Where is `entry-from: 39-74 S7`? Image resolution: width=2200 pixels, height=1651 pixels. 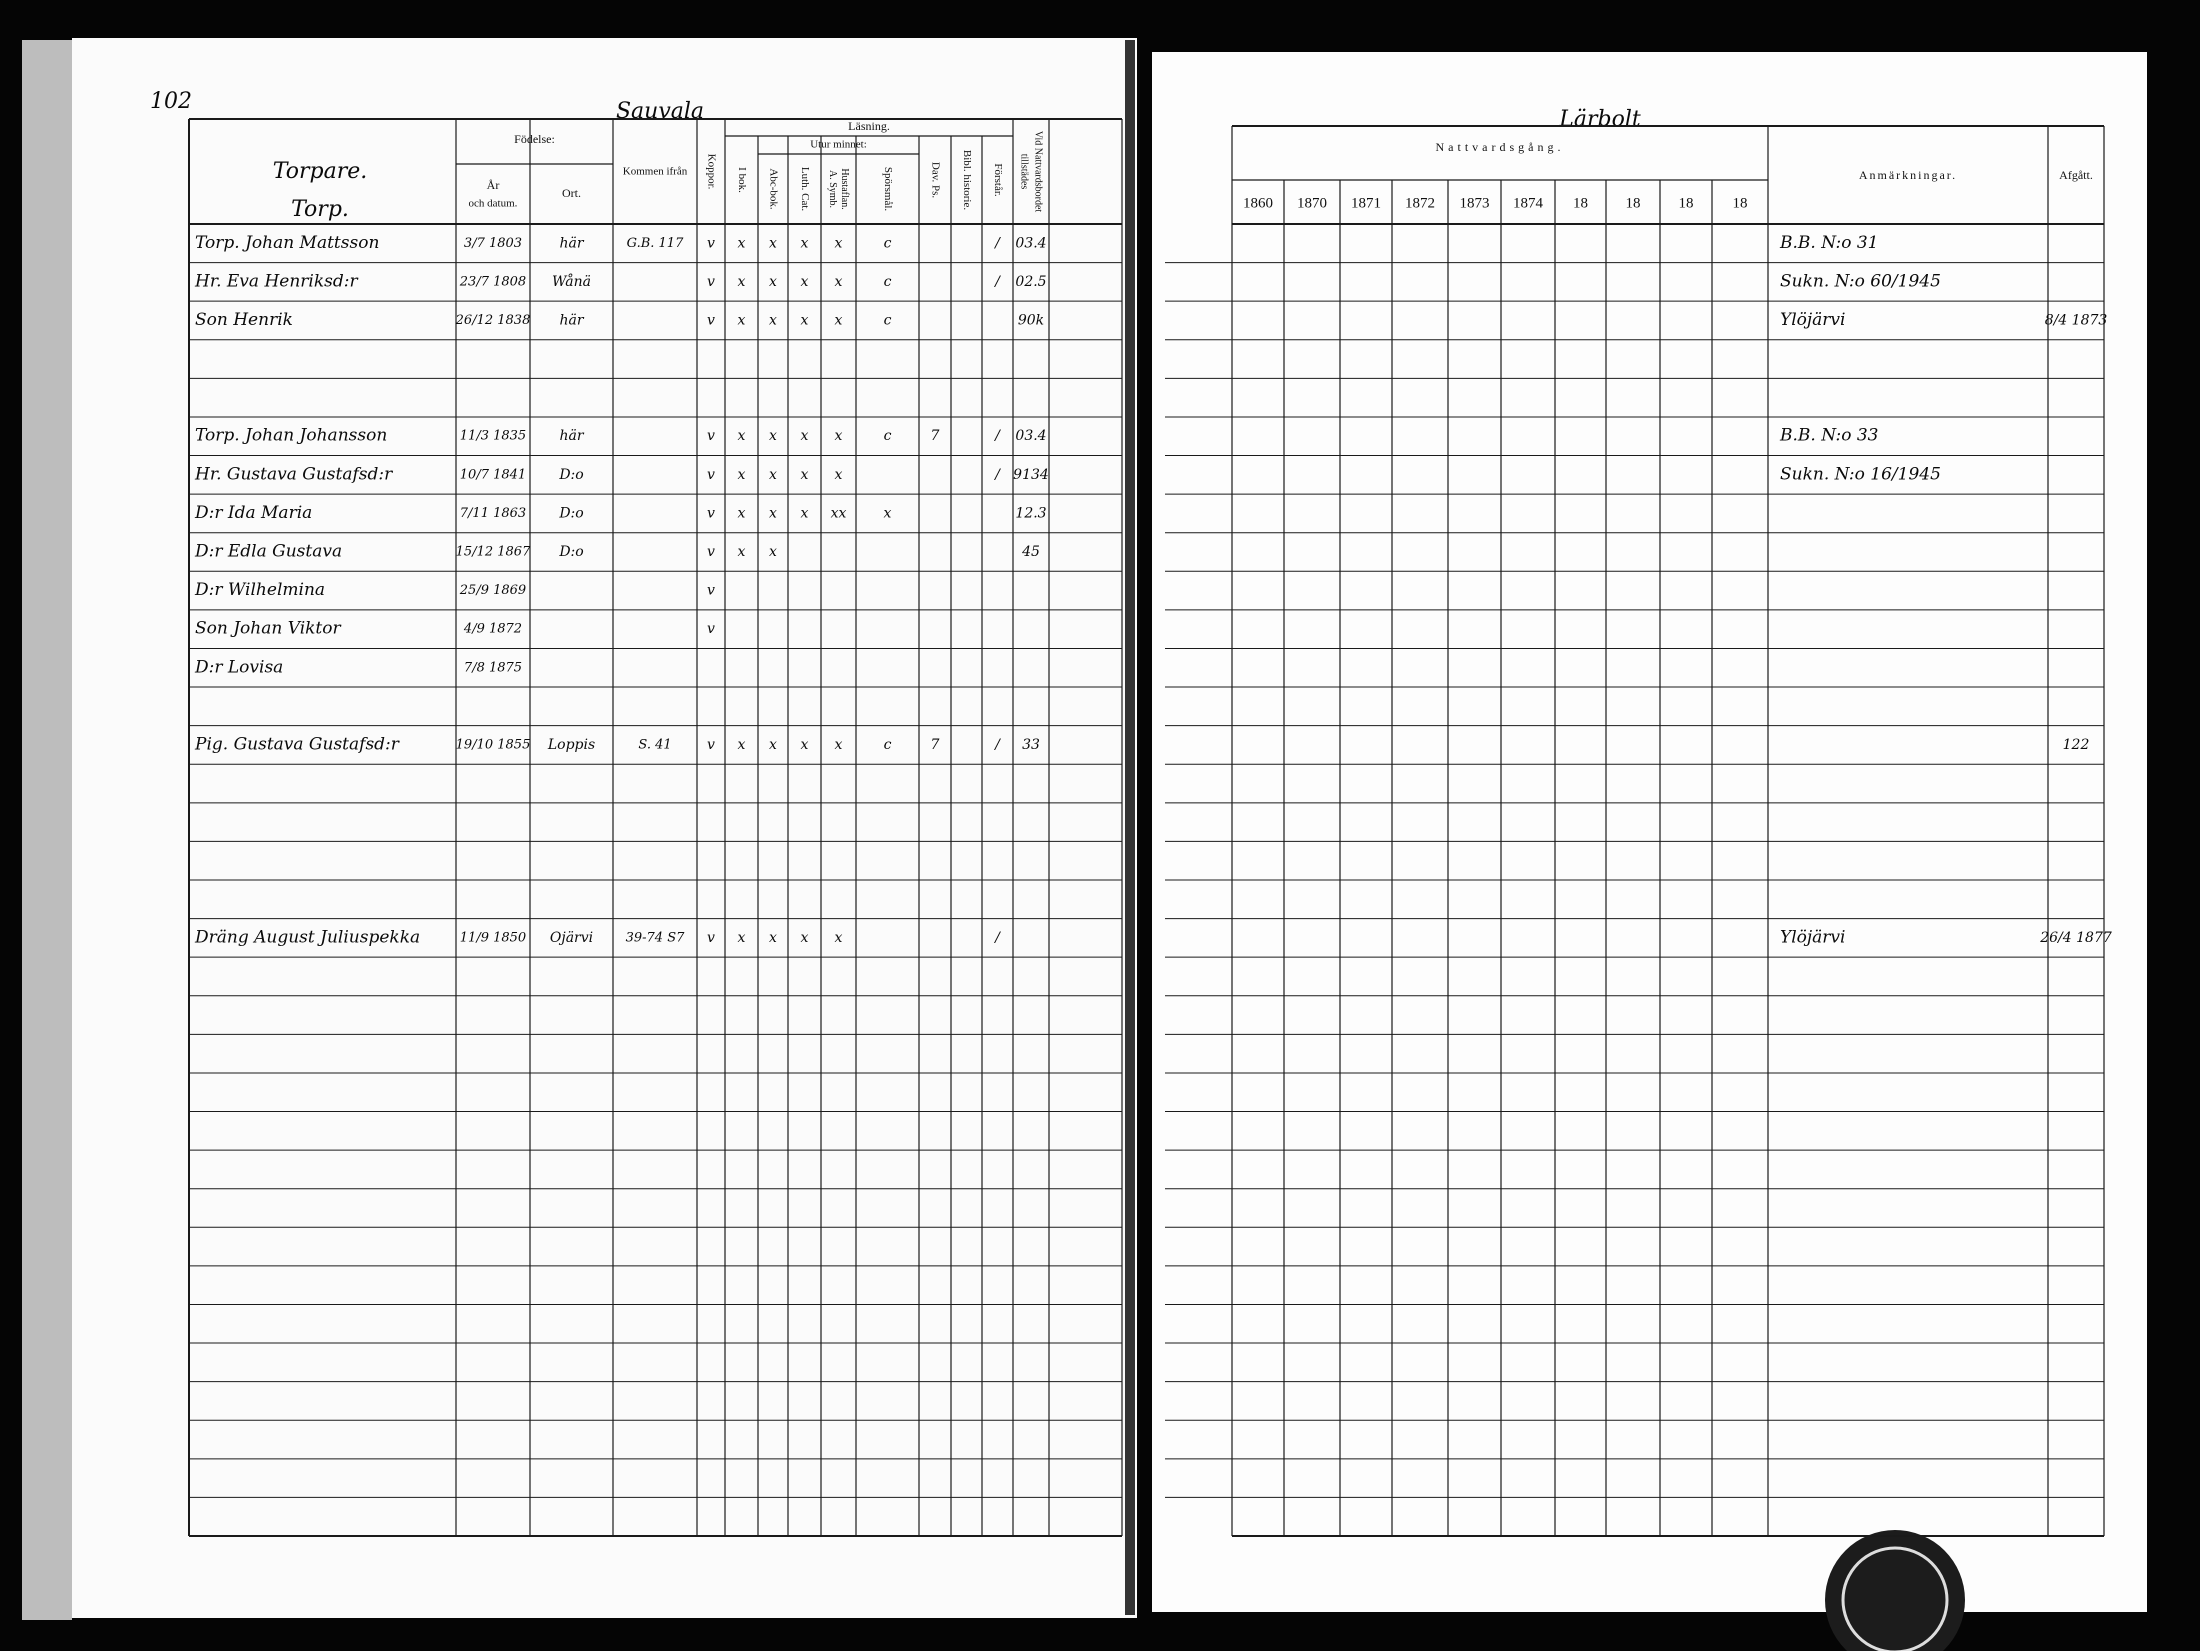
entry-from: 39-74 S7 is located at coordinates (656, 937).